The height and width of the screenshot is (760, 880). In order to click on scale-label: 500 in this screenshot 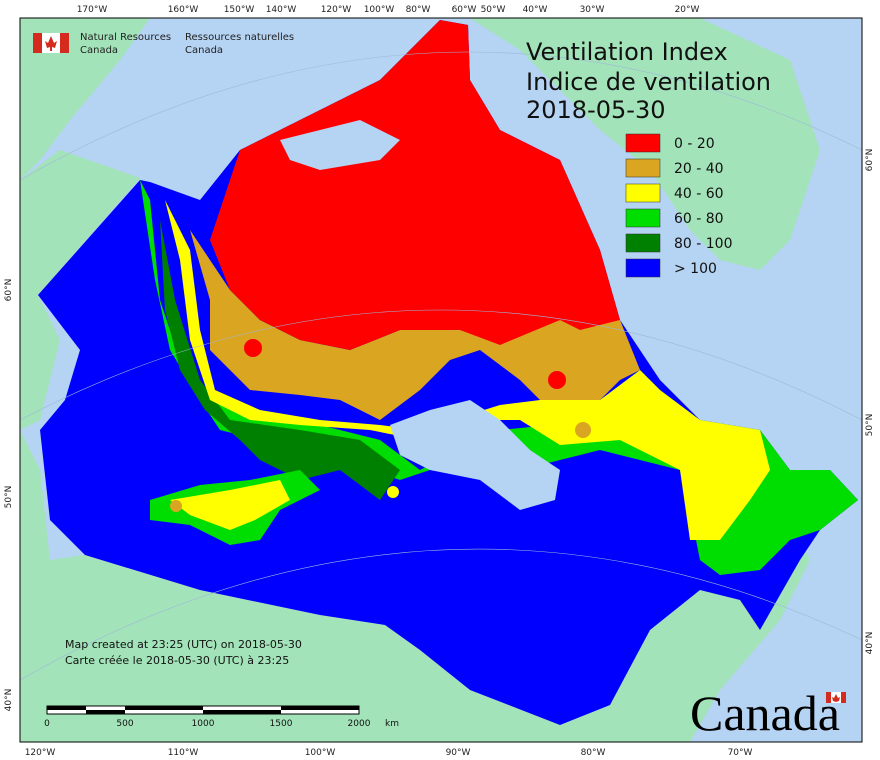, I will do `click(124, 724)`.